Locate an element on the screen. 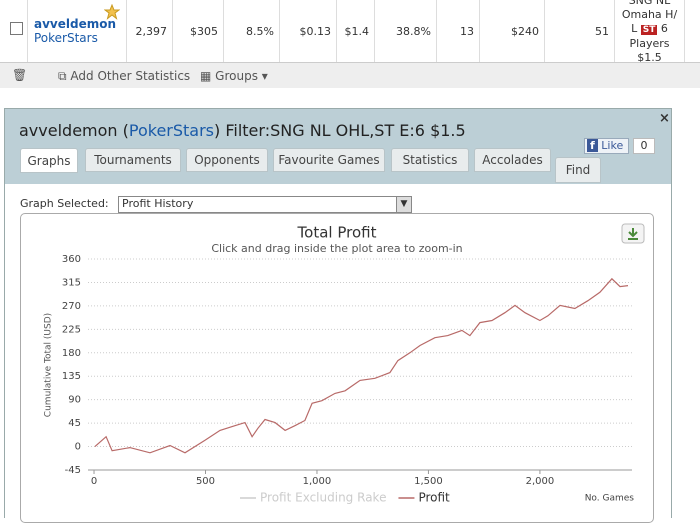  y-tick-label: 0 is located at coordinates (78, 447).